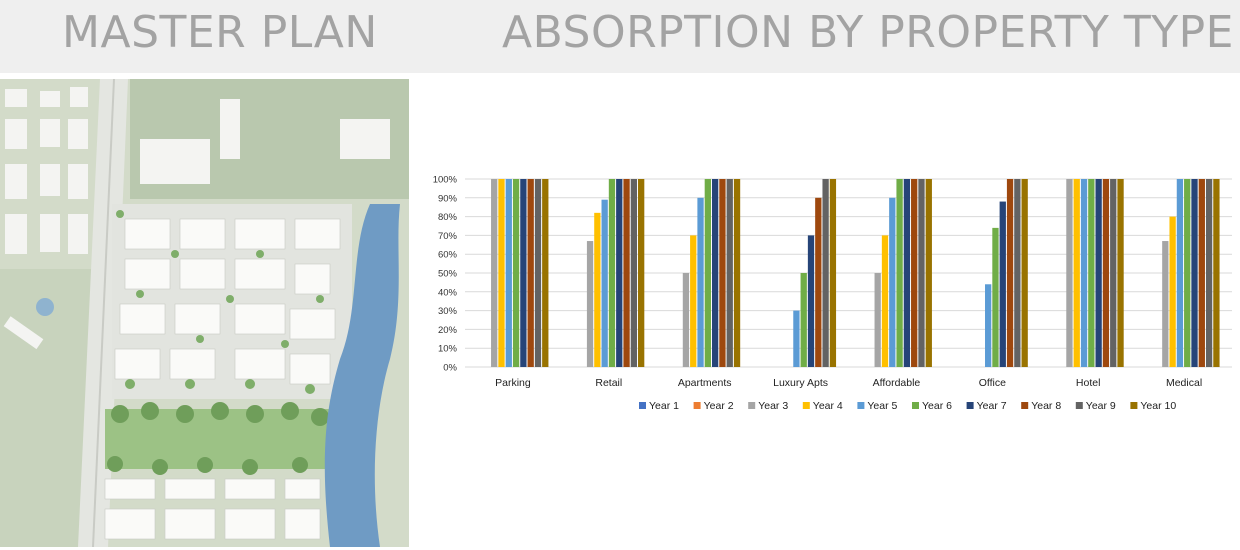 The width and height of the screenshot is (1240, 550). I want to click on legend-label: Year 10, so click(1158, 406).